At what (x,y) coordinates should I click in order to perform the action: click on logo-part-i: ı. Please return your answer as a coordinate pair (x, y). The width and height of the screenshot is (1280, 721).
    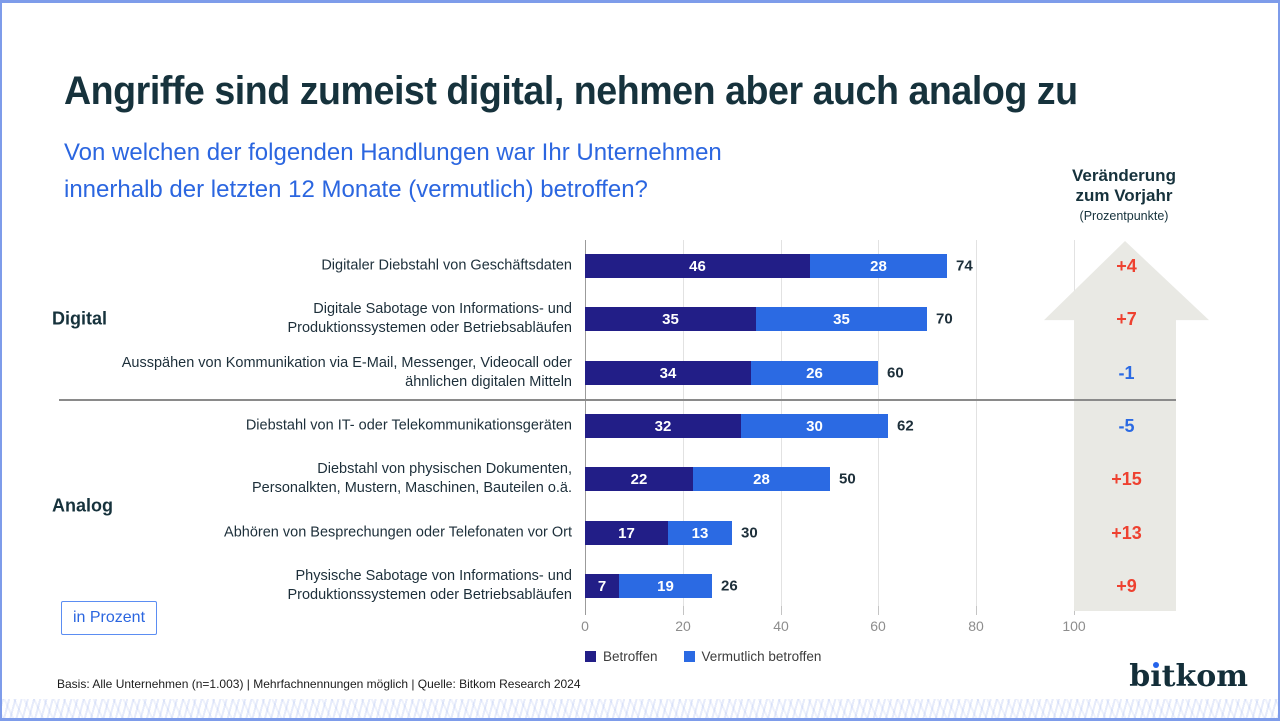
    Looking at the image, I should click on (1155, 676).